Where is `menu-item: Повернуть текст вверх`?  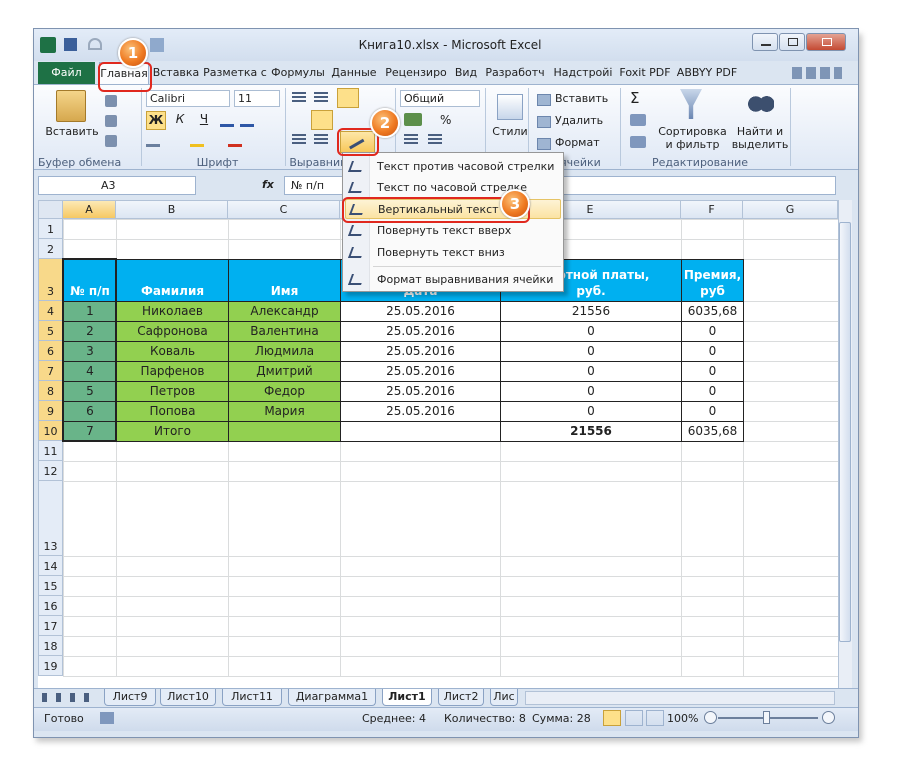 menu-item: Повернуть текст вверх is located at coordinates (453, 231).